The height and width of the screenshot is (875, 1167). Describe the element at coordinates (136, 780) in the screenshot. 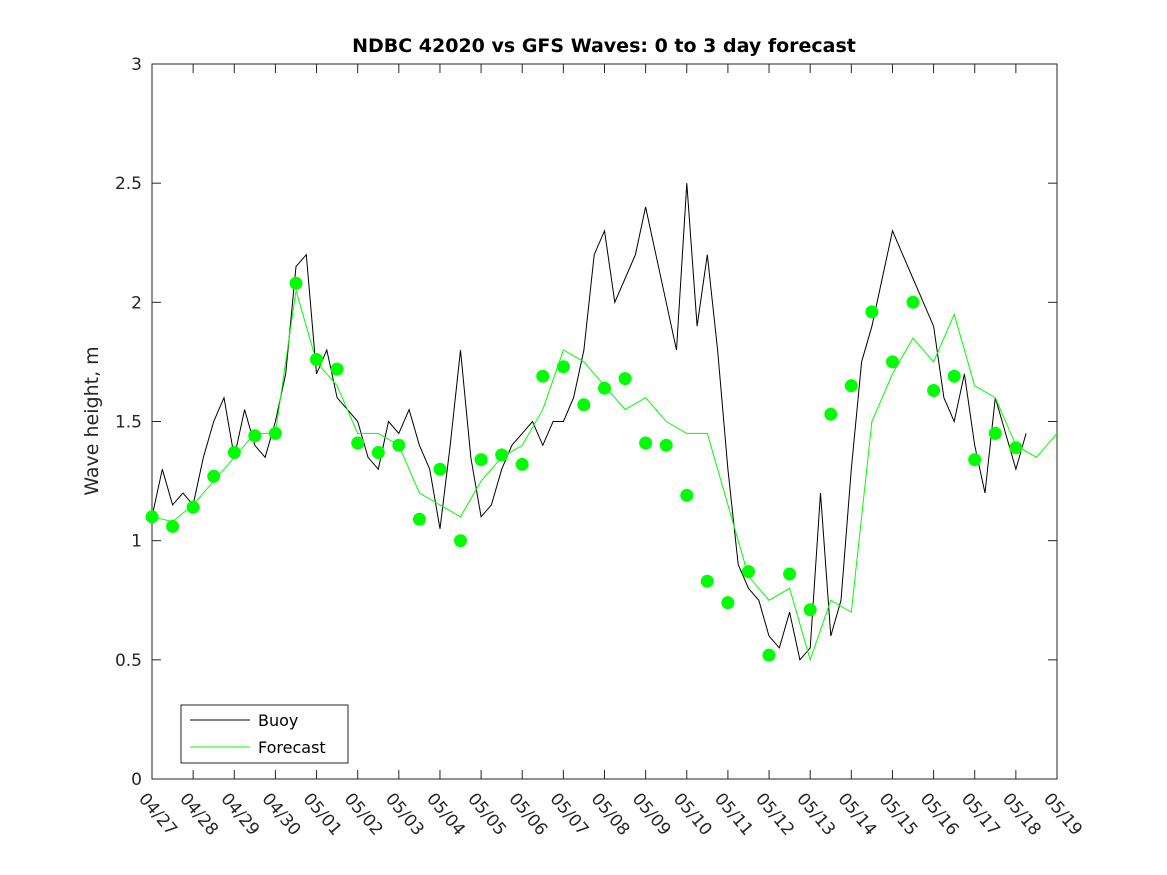

I see `y-tick-label: 0` at that location.